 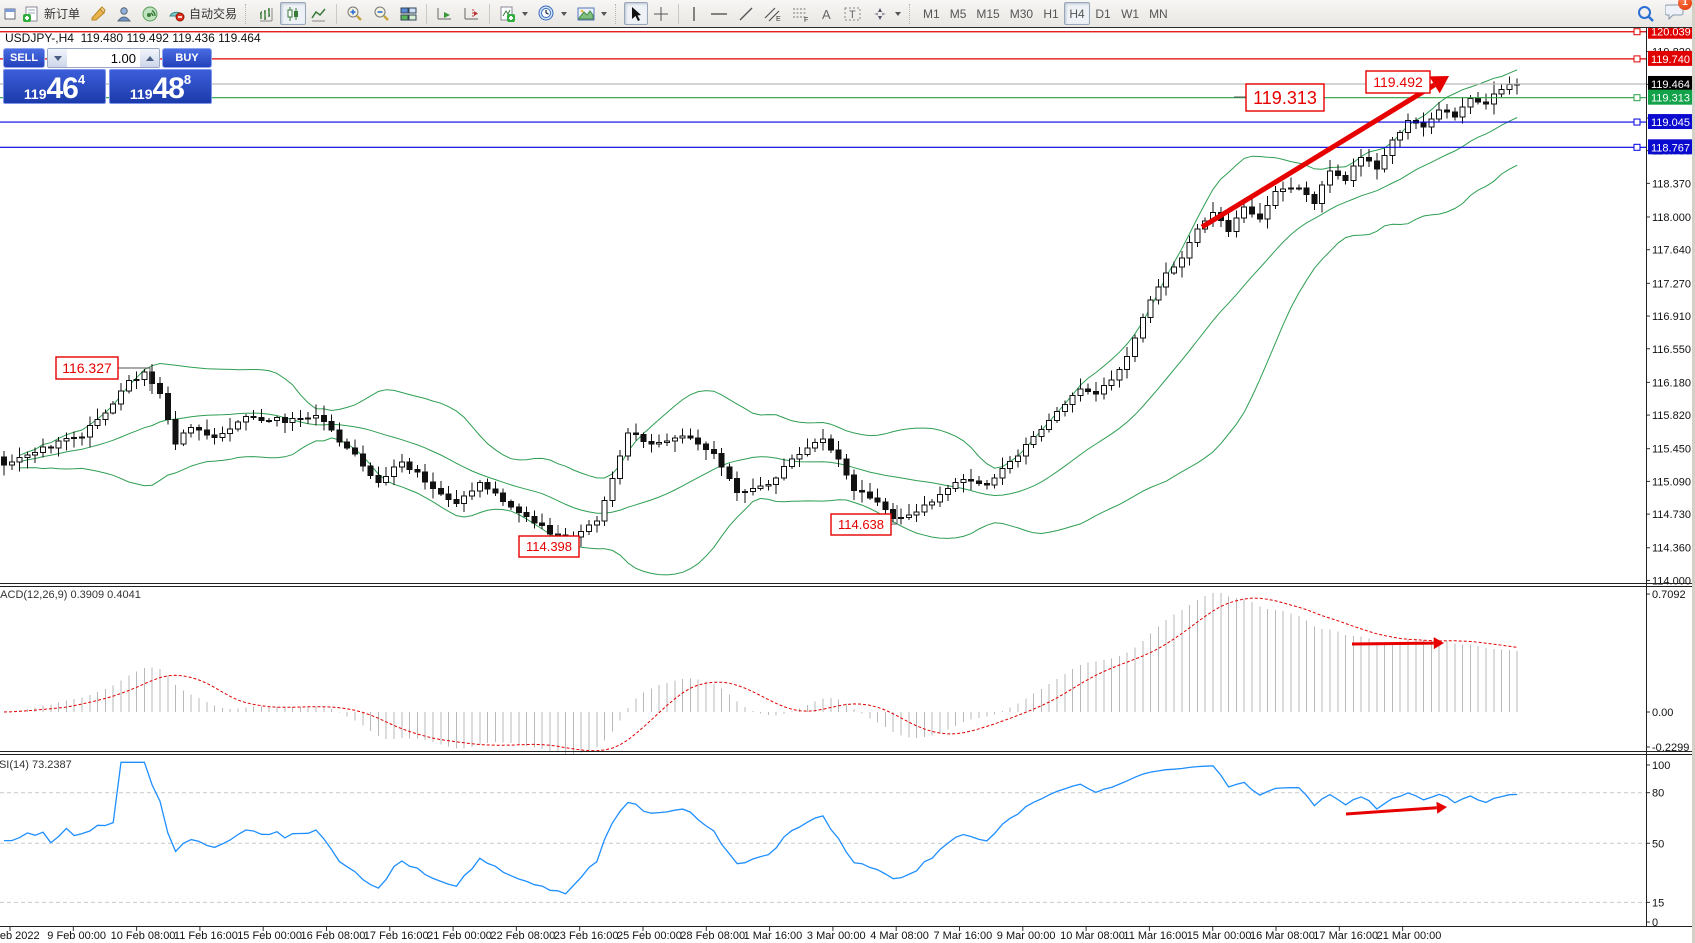 What do you see at coordinates (62, 14) in the screenshot?
I see `new-order-label: 新订单` at bounding box center [62, 14].